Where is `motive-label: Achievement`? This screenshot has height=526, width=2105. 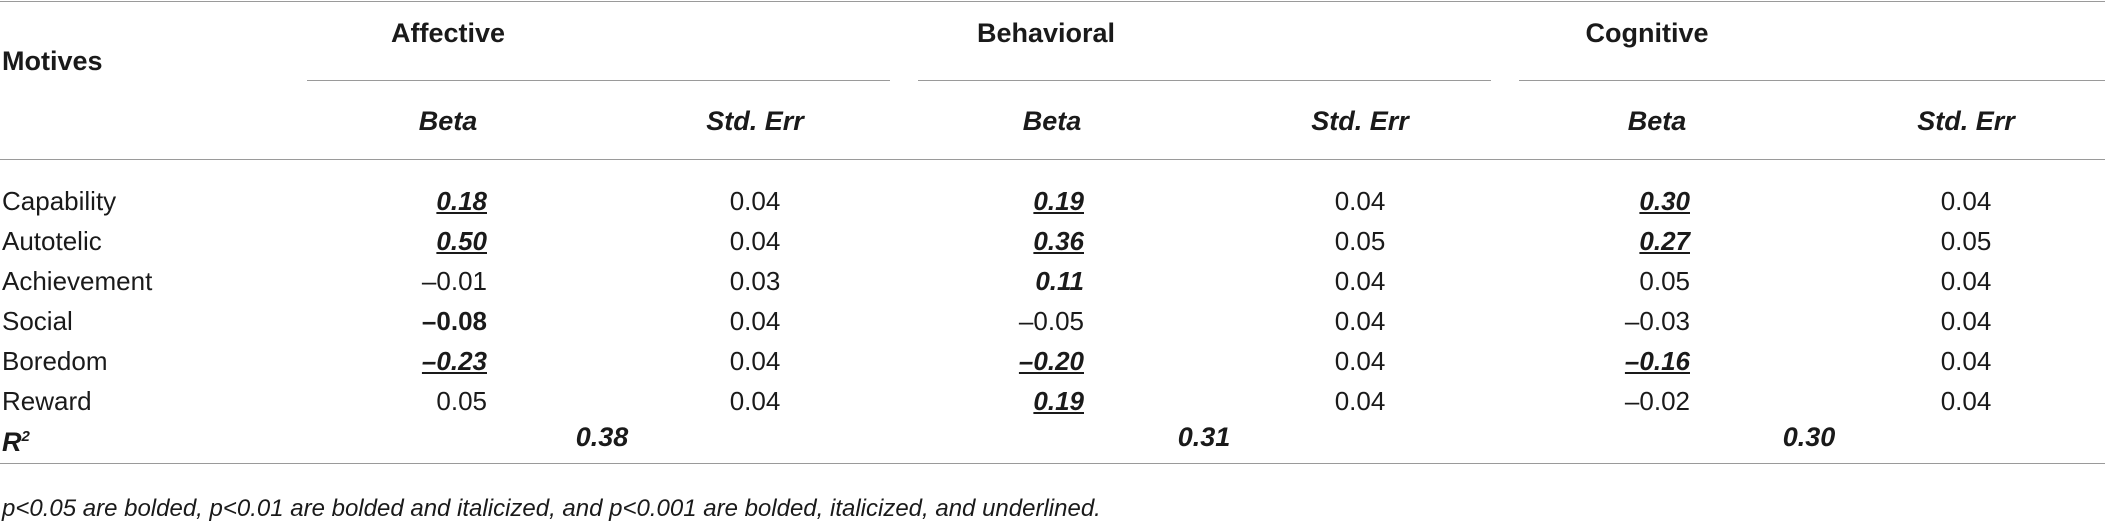
motive-label: Achievement is located at coordinates (77, 281).